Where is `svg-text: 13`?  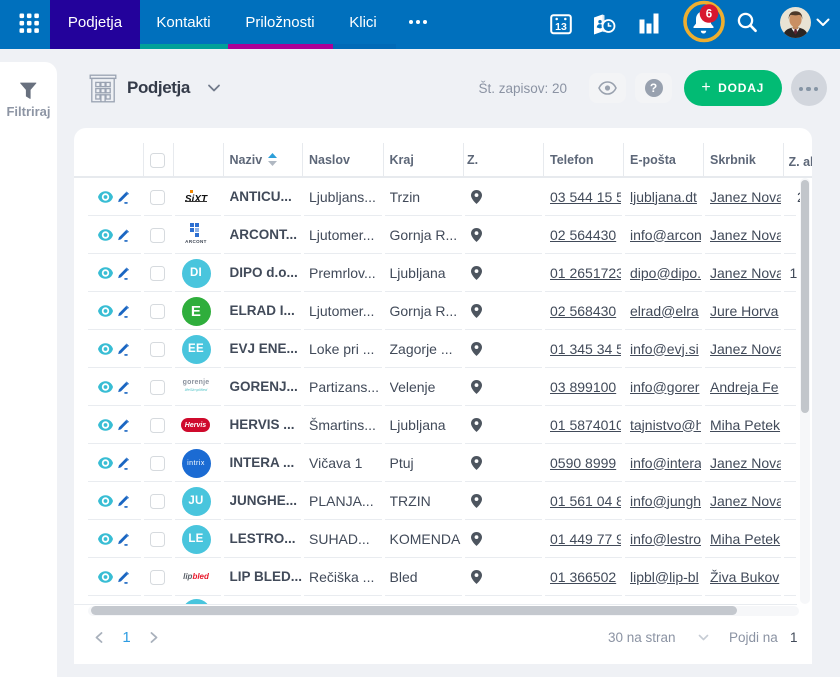 svg-text: 13 is located at coordinates (561, 27).